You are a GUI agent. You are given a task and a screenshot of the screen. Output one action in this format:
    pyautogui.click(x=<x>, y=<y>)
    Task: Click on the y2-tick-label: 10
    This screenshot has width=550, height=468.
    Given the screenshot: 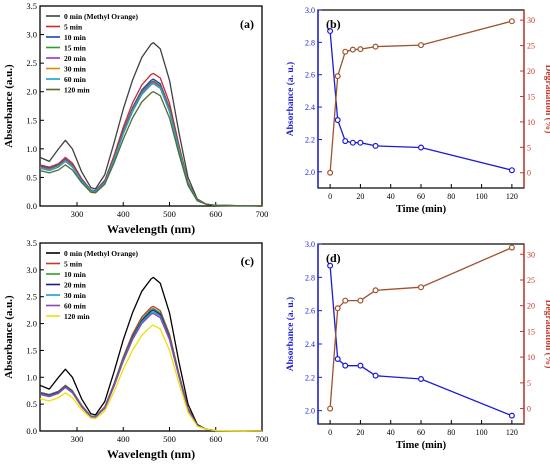 What is the action you would take?
    pyautogui.click(x=531, y=122)
    